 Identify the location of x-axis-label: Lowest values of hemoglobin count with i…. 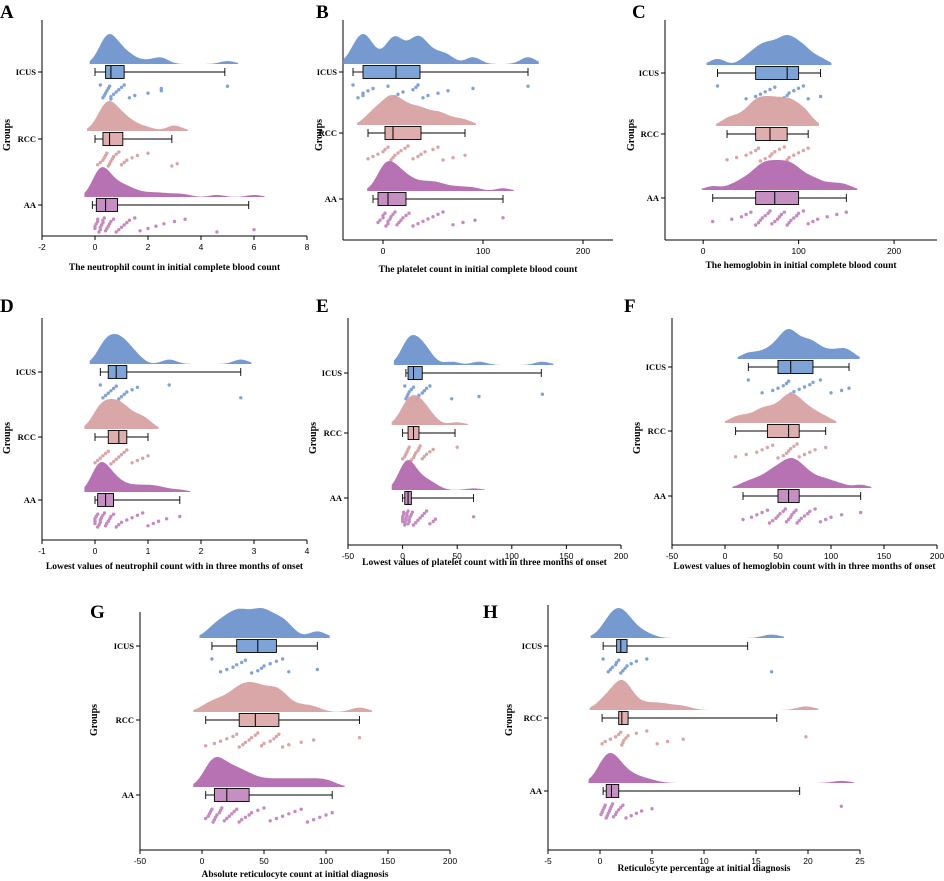
(804, 567).